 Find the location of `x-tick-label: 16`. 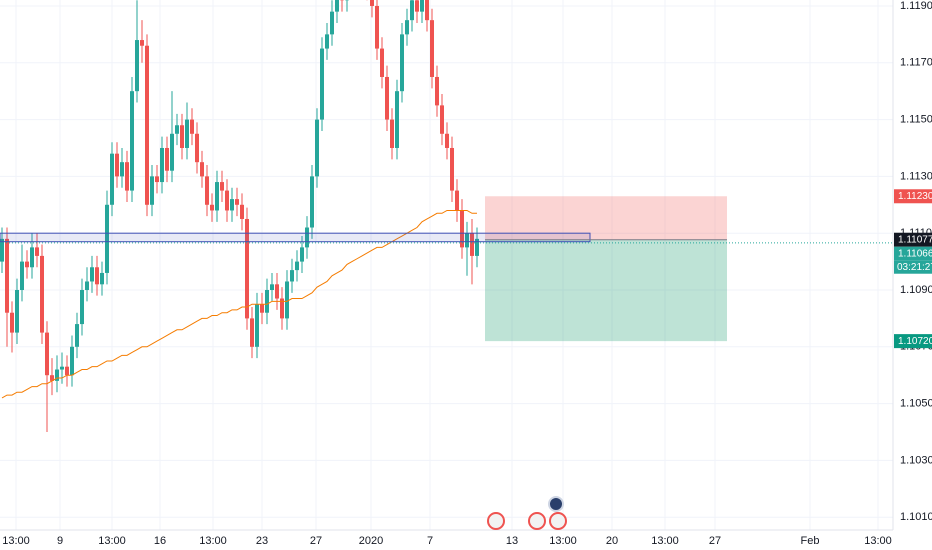

x-tick-label: 16 is located at coordinates (160, 541).